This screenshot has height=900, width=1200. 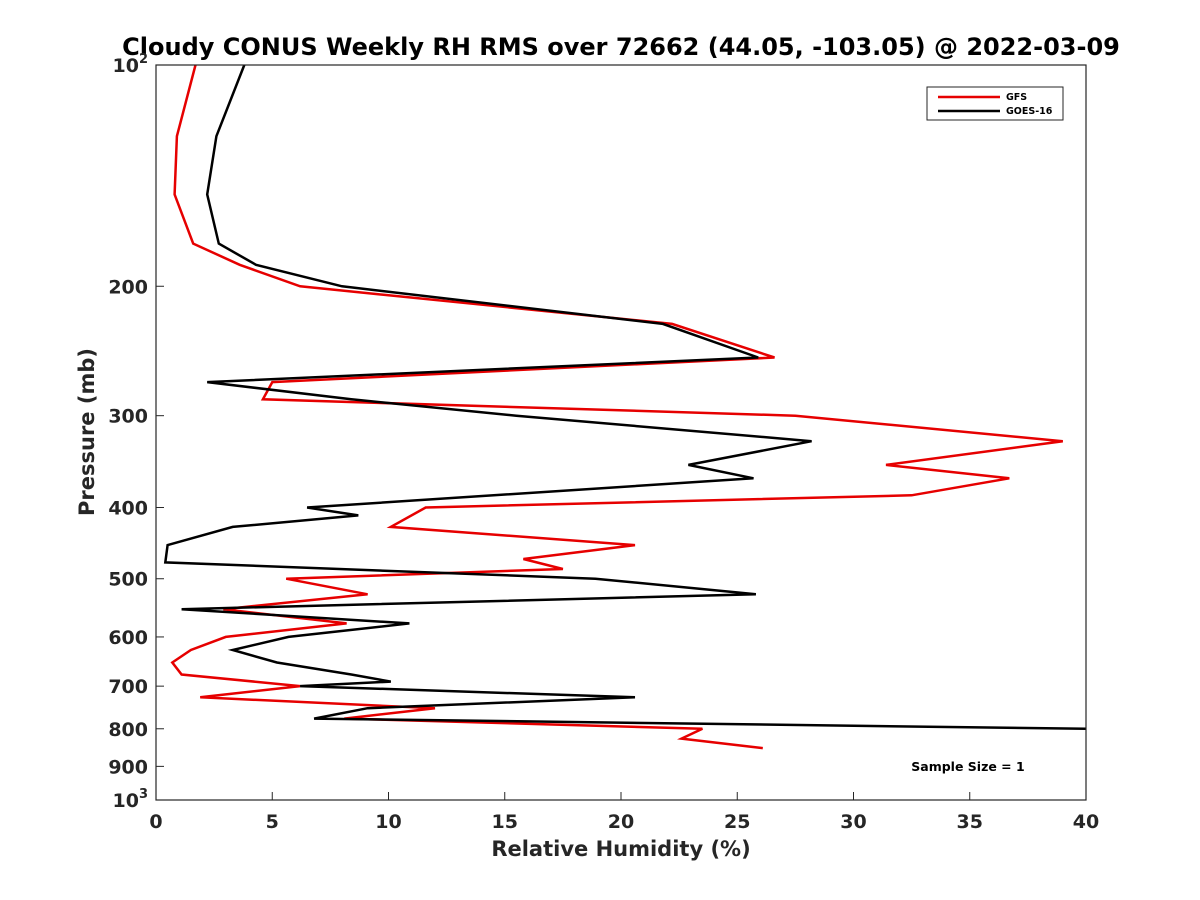 What do you see at coordinates (128, 417) in the screenshot?
I see `y-tick-label: 300` at bounding box center [128, 417].